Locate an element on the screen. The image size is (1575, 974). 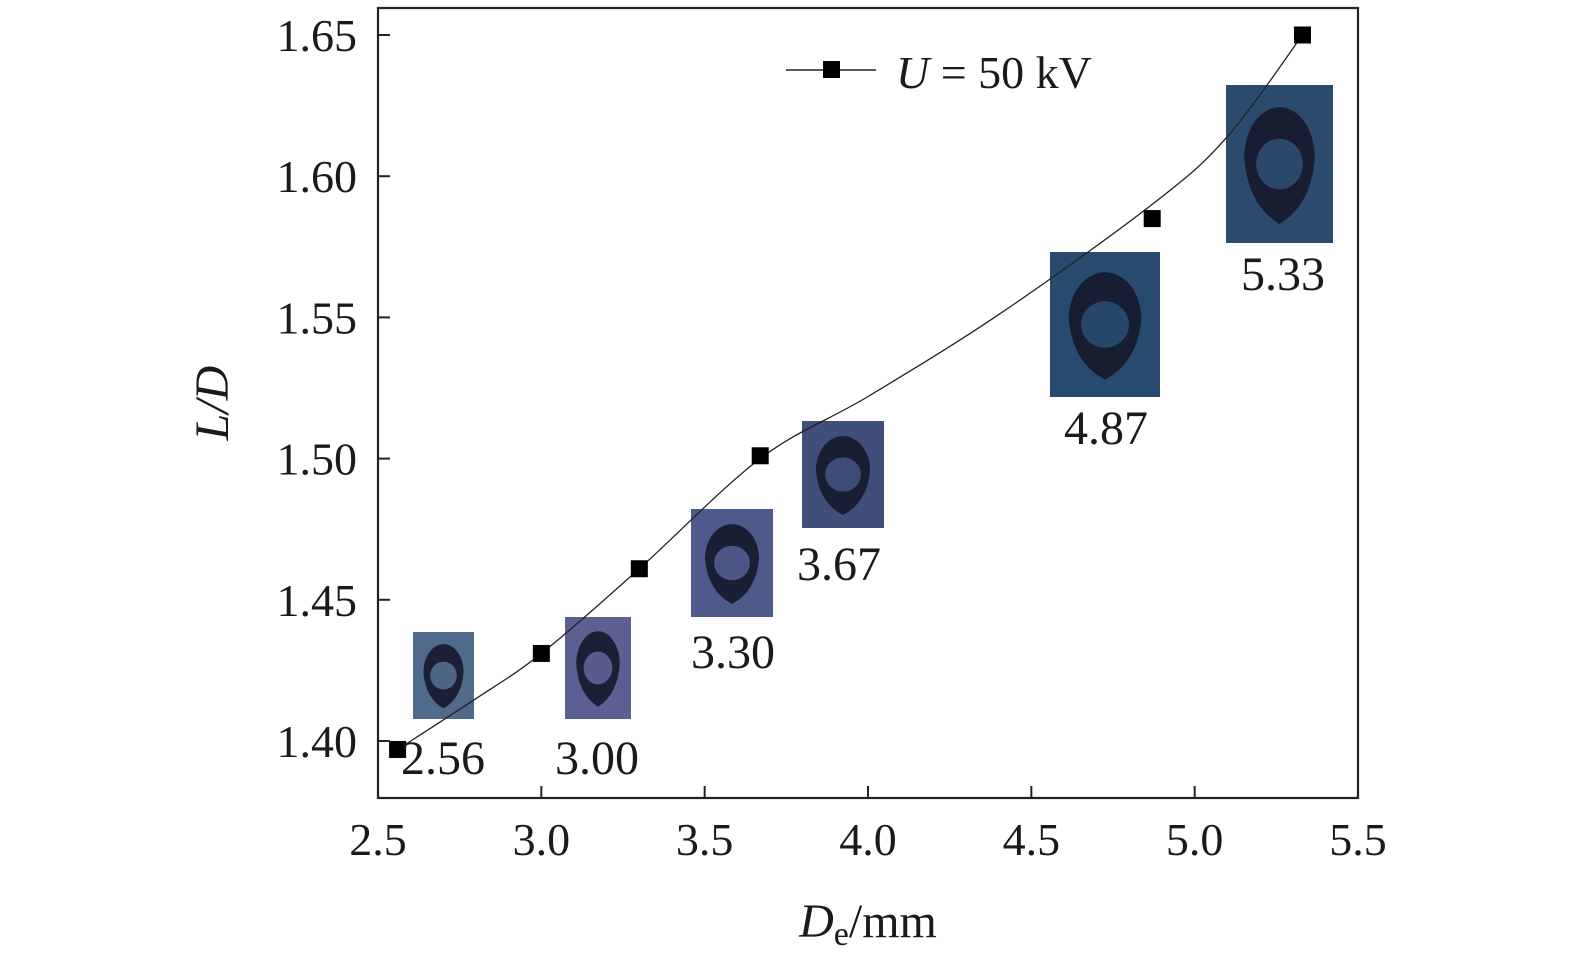
y-tick-label: 1.40 is located at coordinates (317, 741).